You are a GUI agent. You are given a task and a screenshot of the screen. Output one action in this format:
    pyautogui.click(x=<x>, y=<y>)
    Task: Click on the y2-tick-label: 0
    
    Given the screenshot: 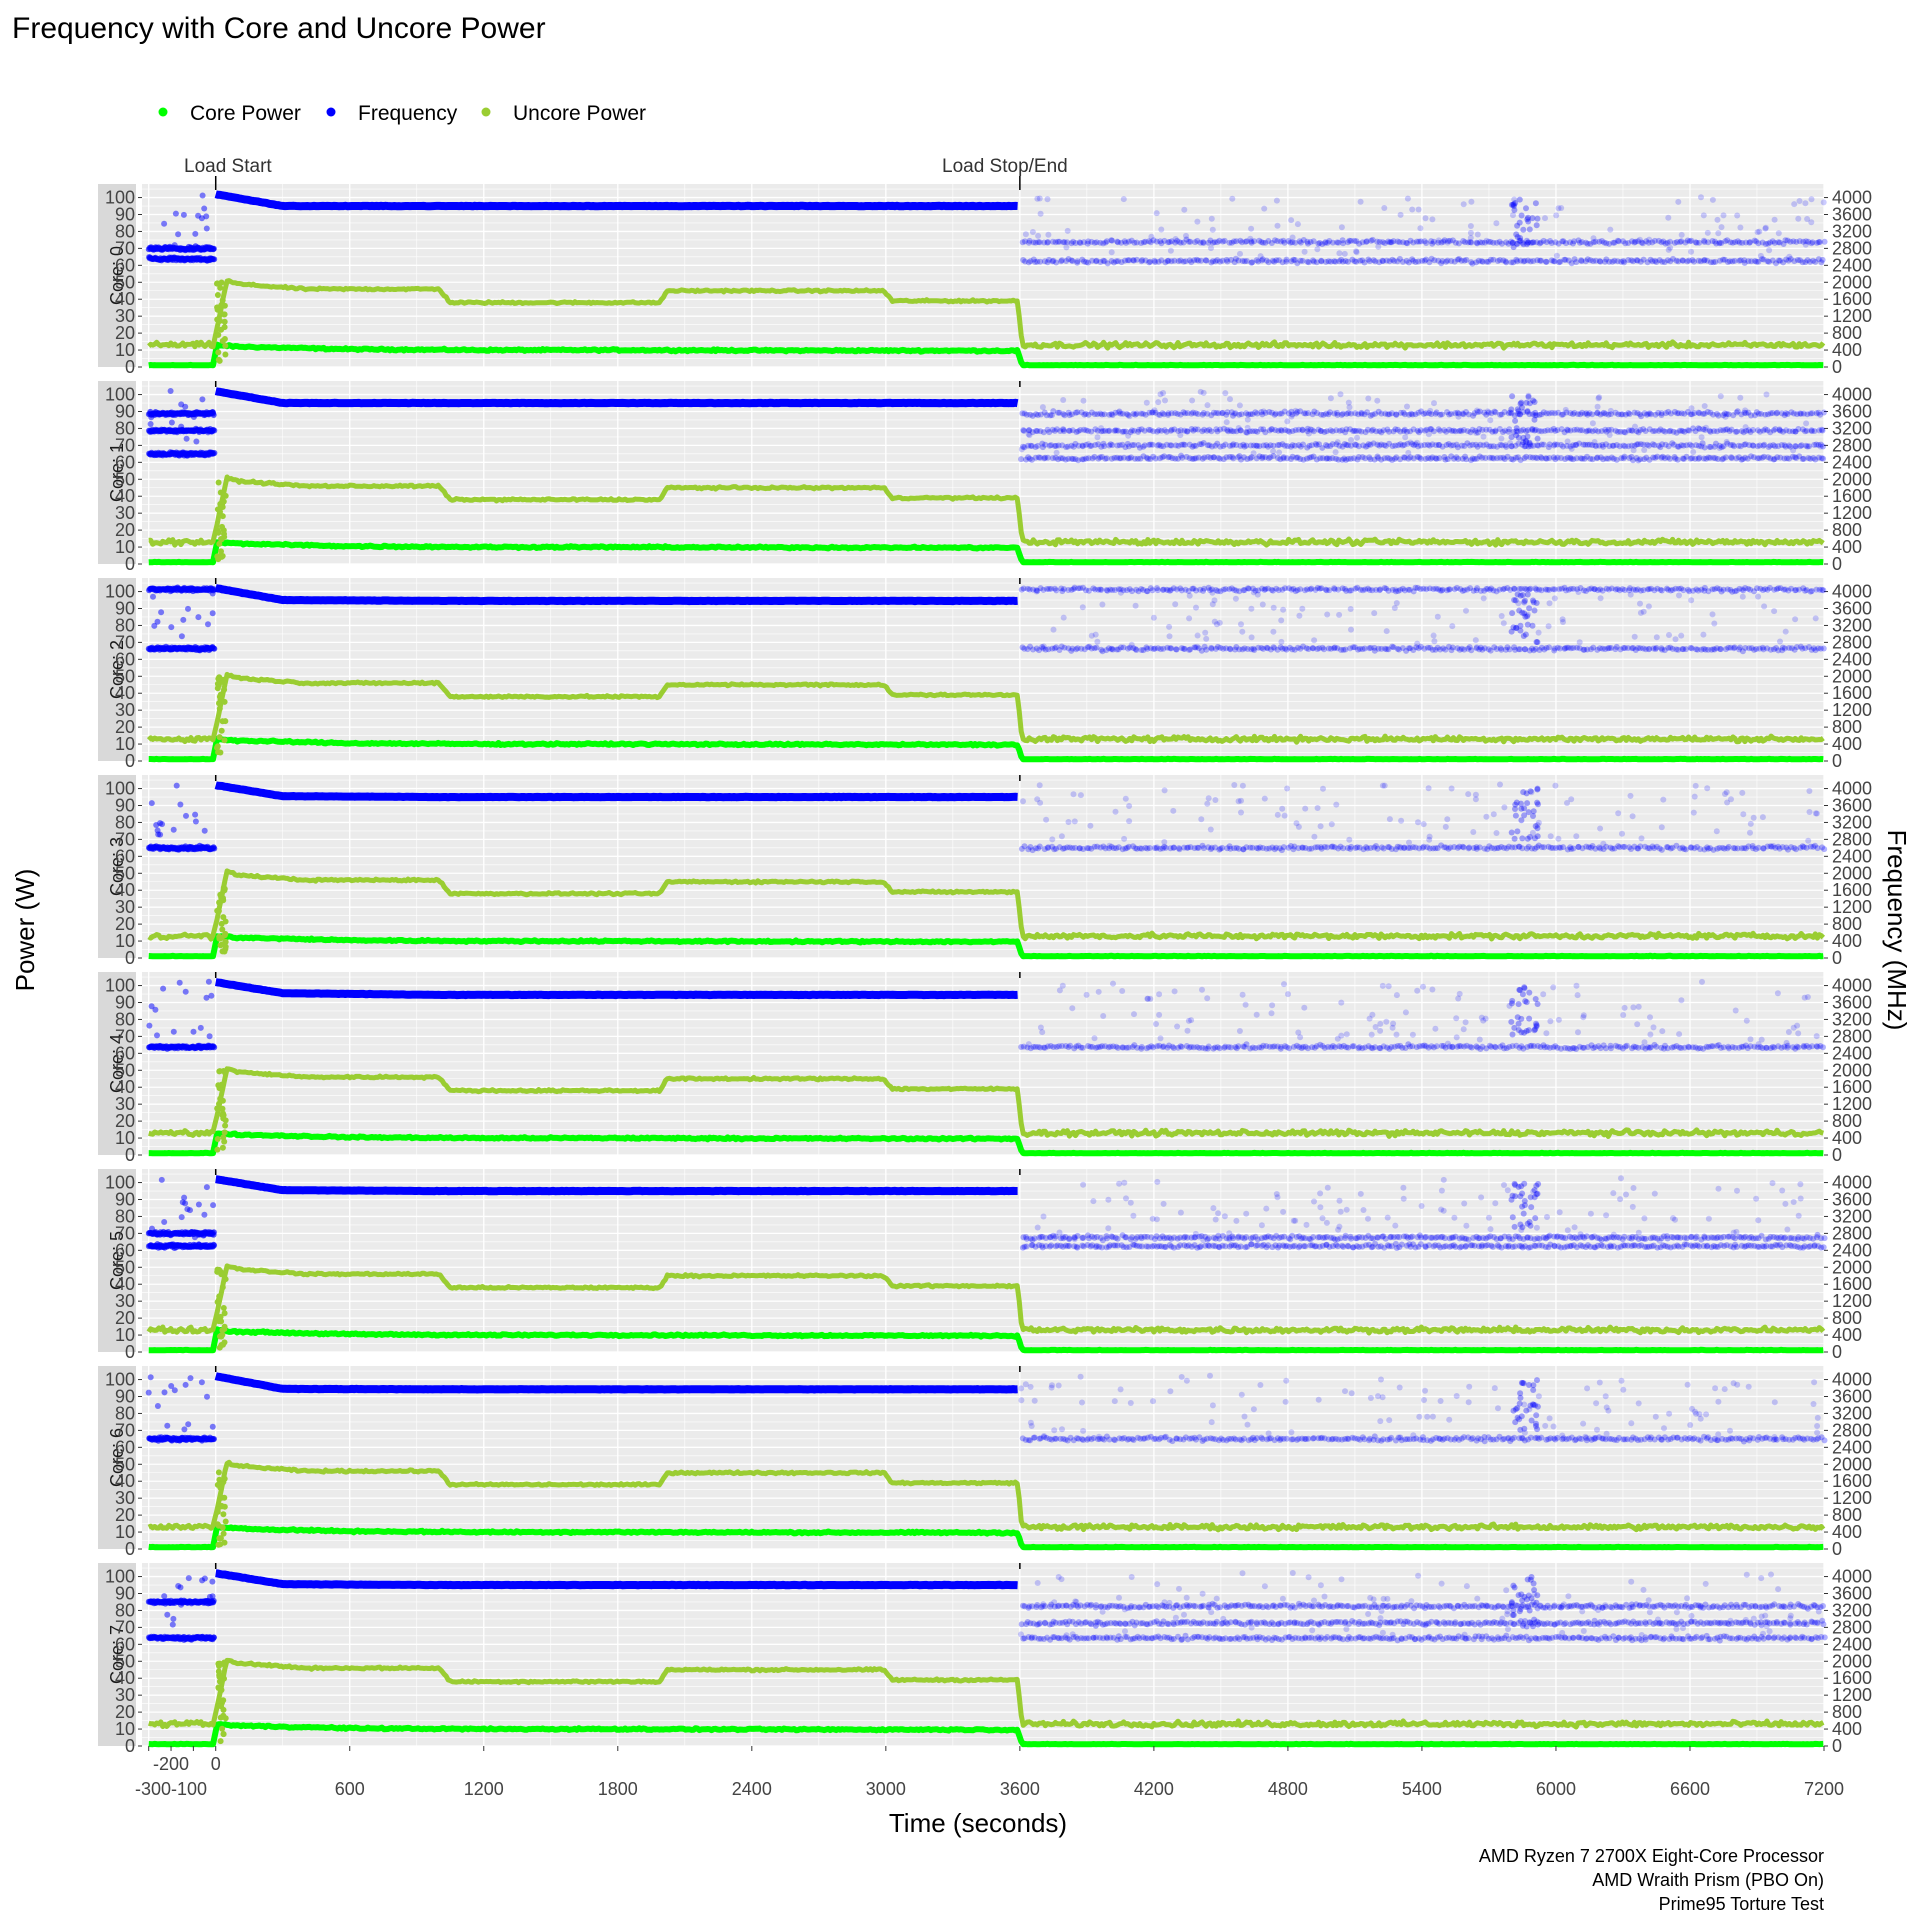 What is the action you would take?
    pyautogui.click(x=1837, y=564)
    